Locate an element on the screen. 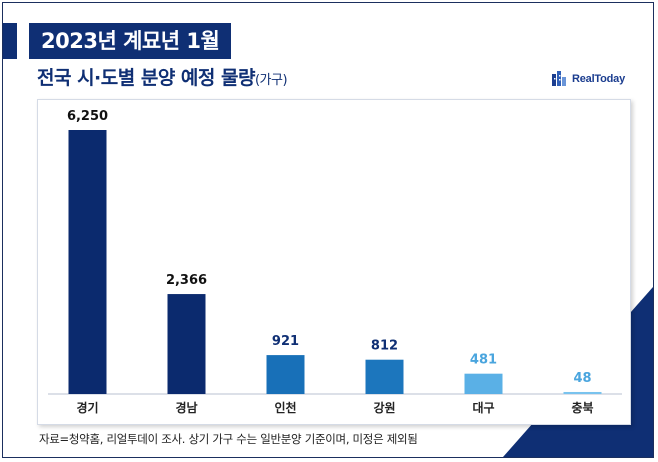  category-label-경기: 경기 is located at coordinates (87, 407).